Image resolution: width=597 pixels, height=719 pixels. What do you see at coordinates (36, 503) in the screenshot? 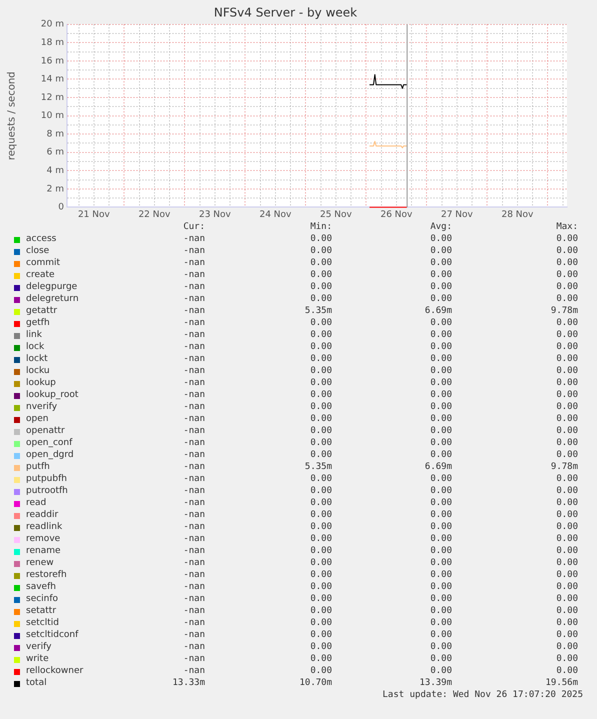
I see `legend-label: read` at bounding box center [36, 503].